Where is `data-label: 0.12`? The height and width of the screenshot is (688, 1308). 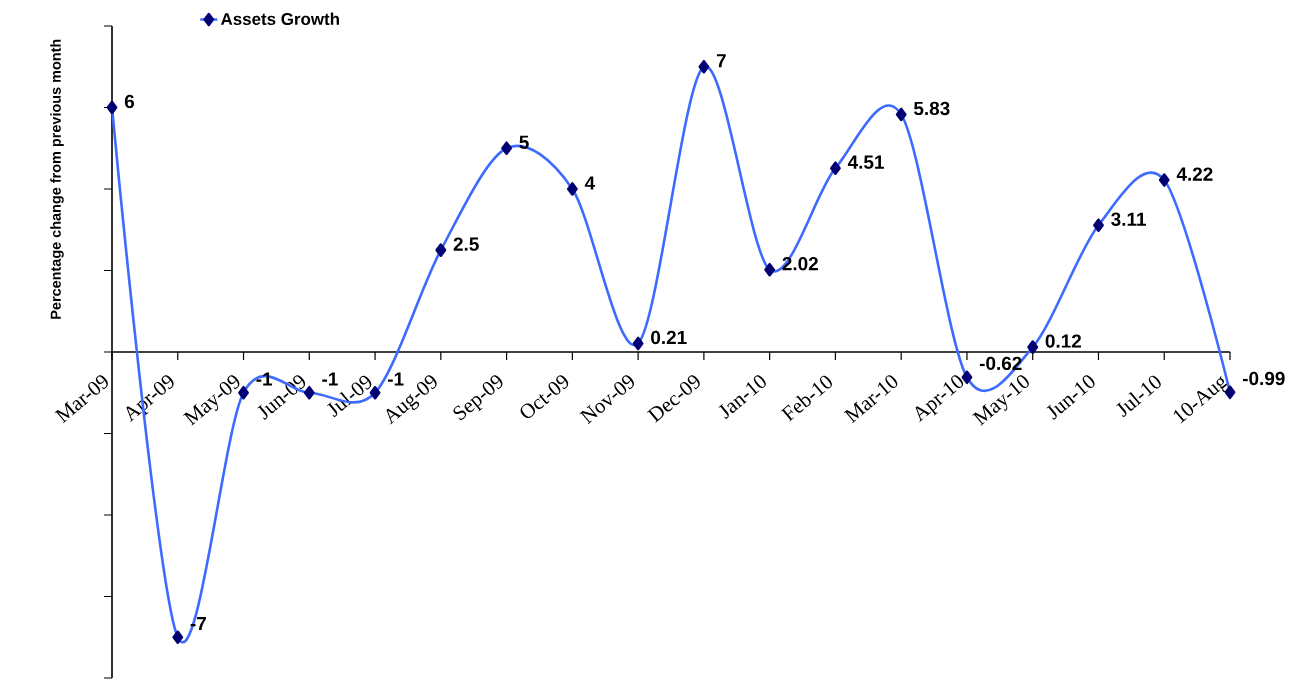
data-label: 0.12 is located at coordinates (1063, 341).